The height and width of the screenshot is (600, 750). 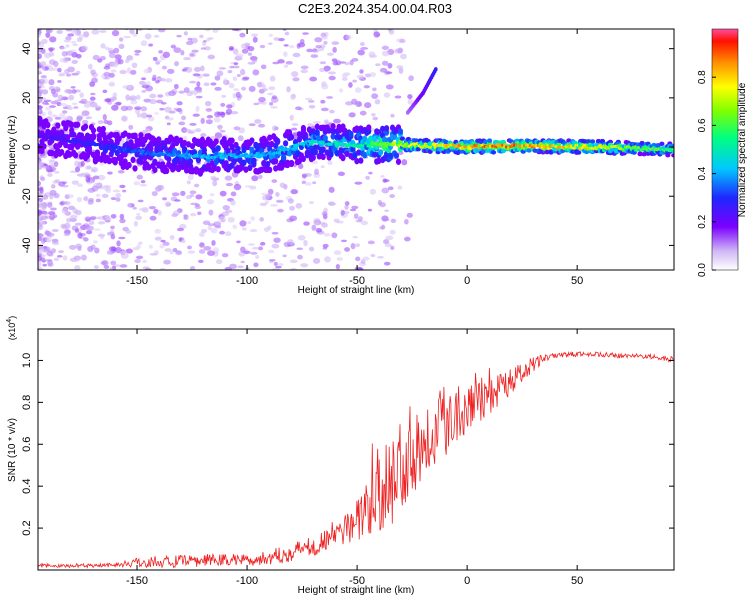 I want to click on spectrogram-ridge-point, so click(x=262, y=156).